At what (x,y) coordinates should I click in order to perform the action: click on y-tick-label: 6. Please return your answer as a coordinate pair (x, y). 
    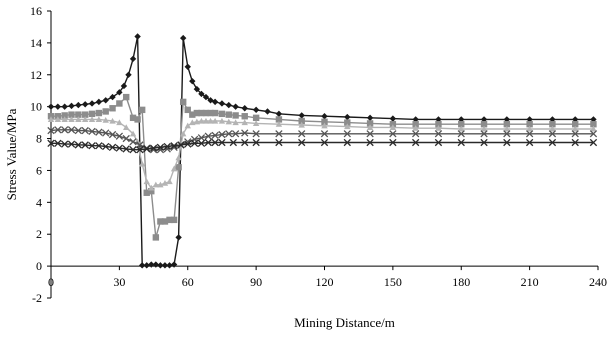
    Looking at the image, I should click on (39, 170).